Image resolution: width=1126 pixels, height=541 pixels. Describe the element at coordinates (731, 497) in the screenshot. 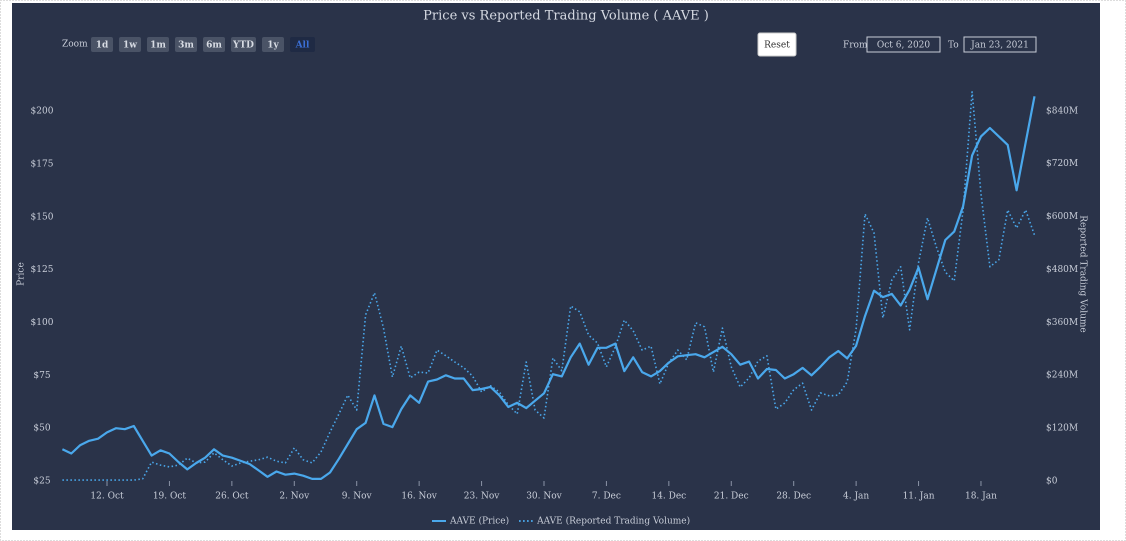

I see `x-tick-label: 21. Dec` at that location.